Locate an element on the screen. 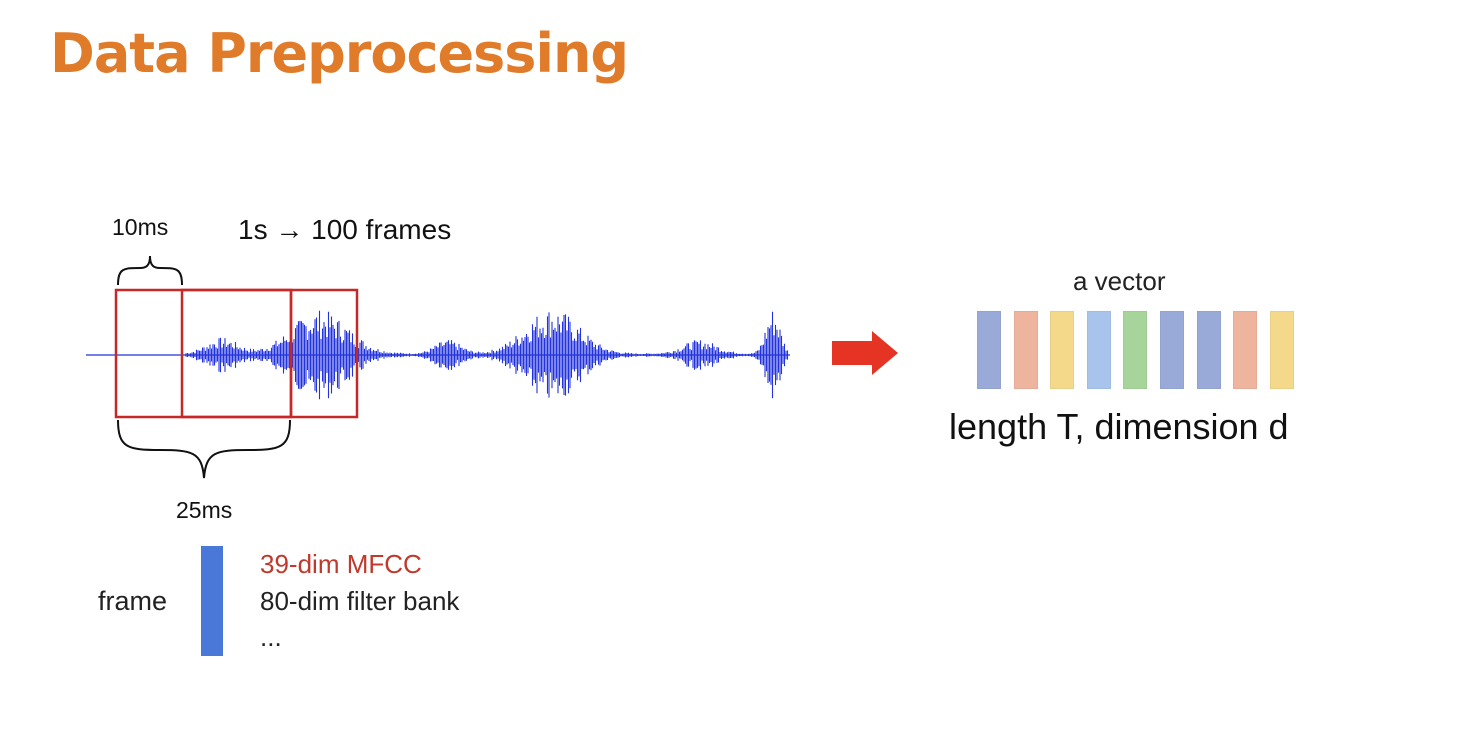 The height and width of the screenshot is (734, 1458). audio-waveform is located at coordinates (487, 355).